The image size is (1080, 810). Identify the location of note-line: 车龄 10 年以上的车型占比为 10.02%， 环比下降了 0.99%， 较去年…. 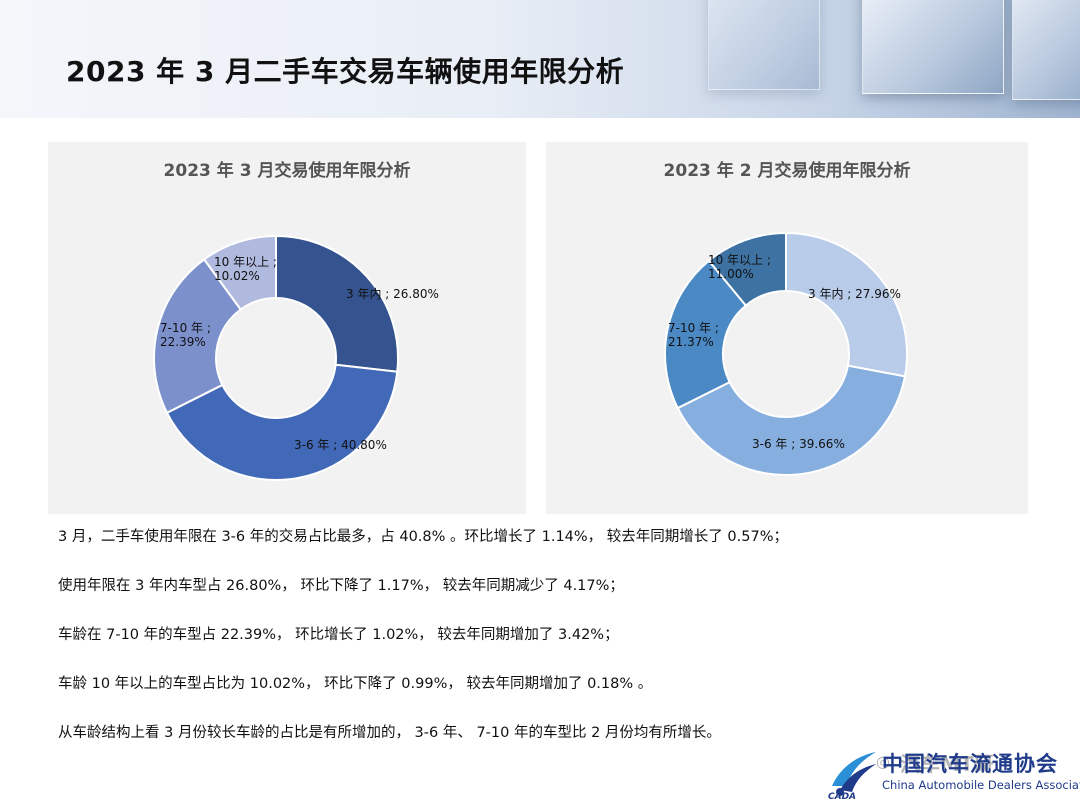
(355, 684).